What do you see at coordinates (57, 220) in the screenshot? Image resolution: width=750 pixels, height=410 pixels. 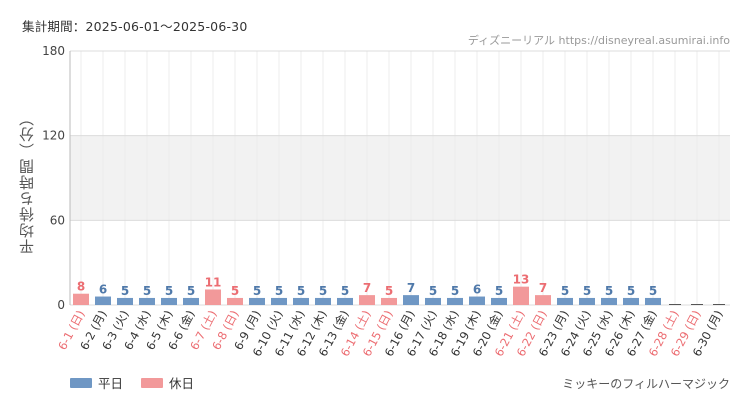 I see `y-tick-label: 60` at bounding box center [57, 220].